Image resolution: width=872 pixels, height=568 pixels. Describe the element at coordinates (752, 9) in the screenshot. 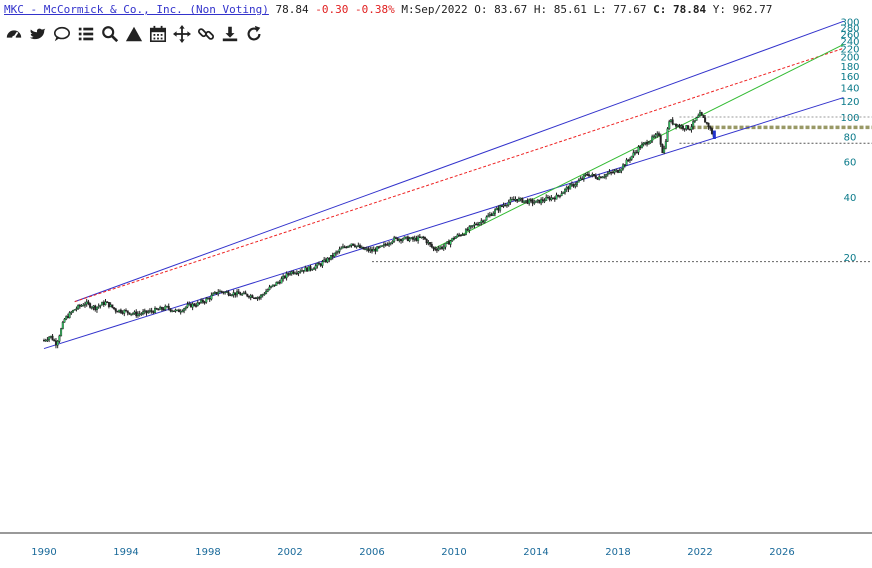

I see `y-value: 962.77` at that location.